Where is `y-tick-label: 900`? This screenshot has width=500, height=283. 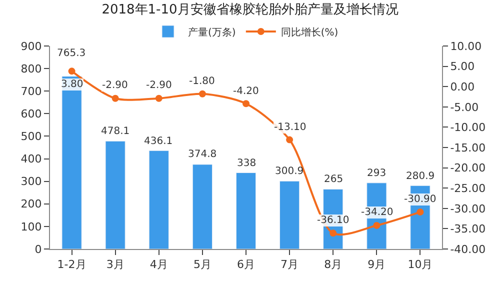
y-tick-label: 900 is located at coordinates (31, 46).